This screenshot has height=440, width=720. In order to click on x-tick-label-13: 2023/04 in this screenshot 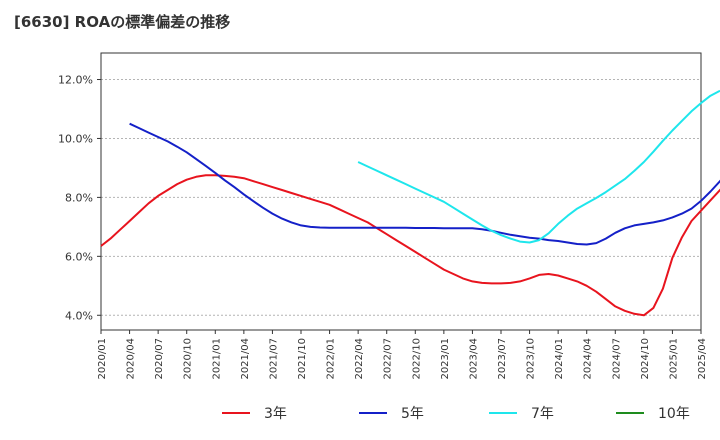, I will do `click(473, 359)`.